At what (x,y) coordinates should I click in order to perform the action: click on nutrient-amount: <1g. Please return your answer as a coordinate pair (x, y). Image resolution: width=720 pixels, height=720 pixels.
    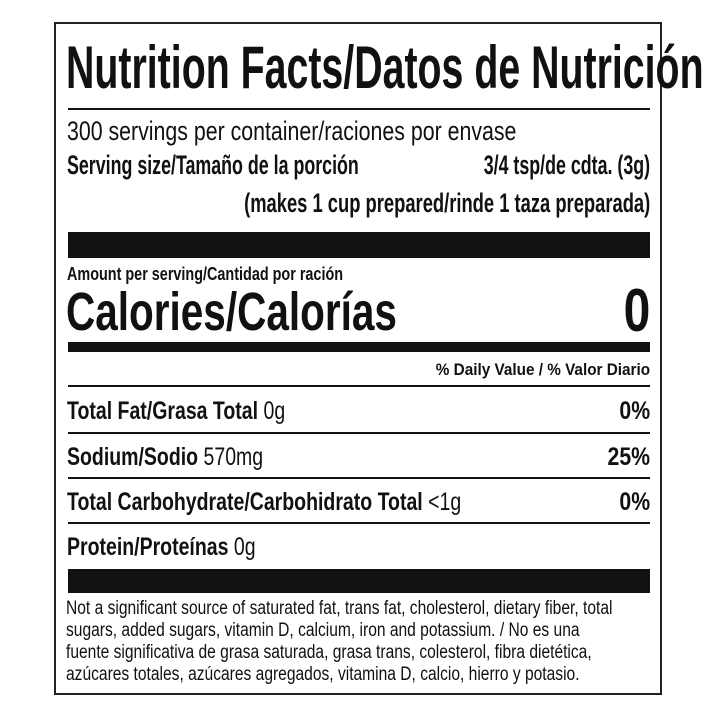
    Looking at the image, I should click on (445, 502).